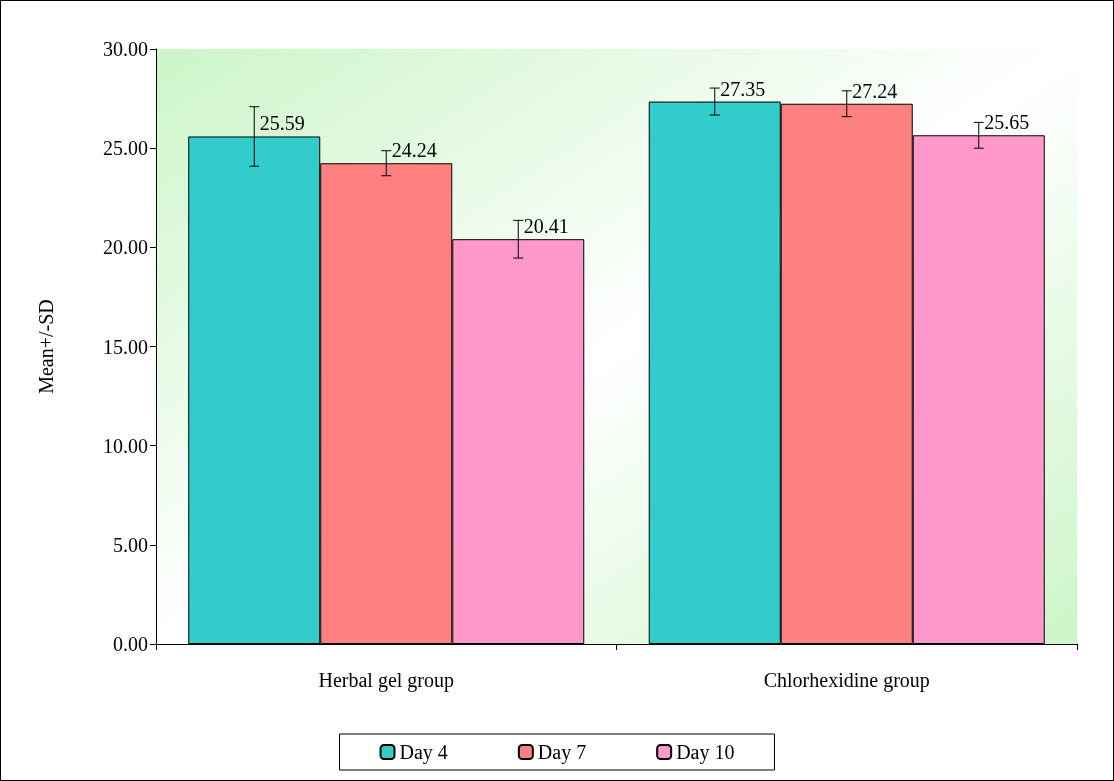 The height and width of the screenshot is (781, 1114). I want to click on y-tick-label: 20.00, so click(125, 247).